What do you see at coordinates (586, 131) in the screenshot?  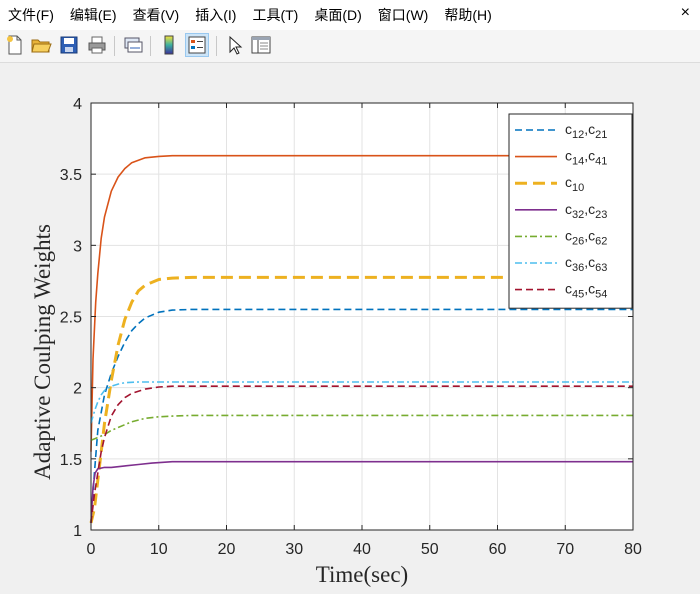 I see `legend-label: c12,c21` at bounding box center [586, 131].